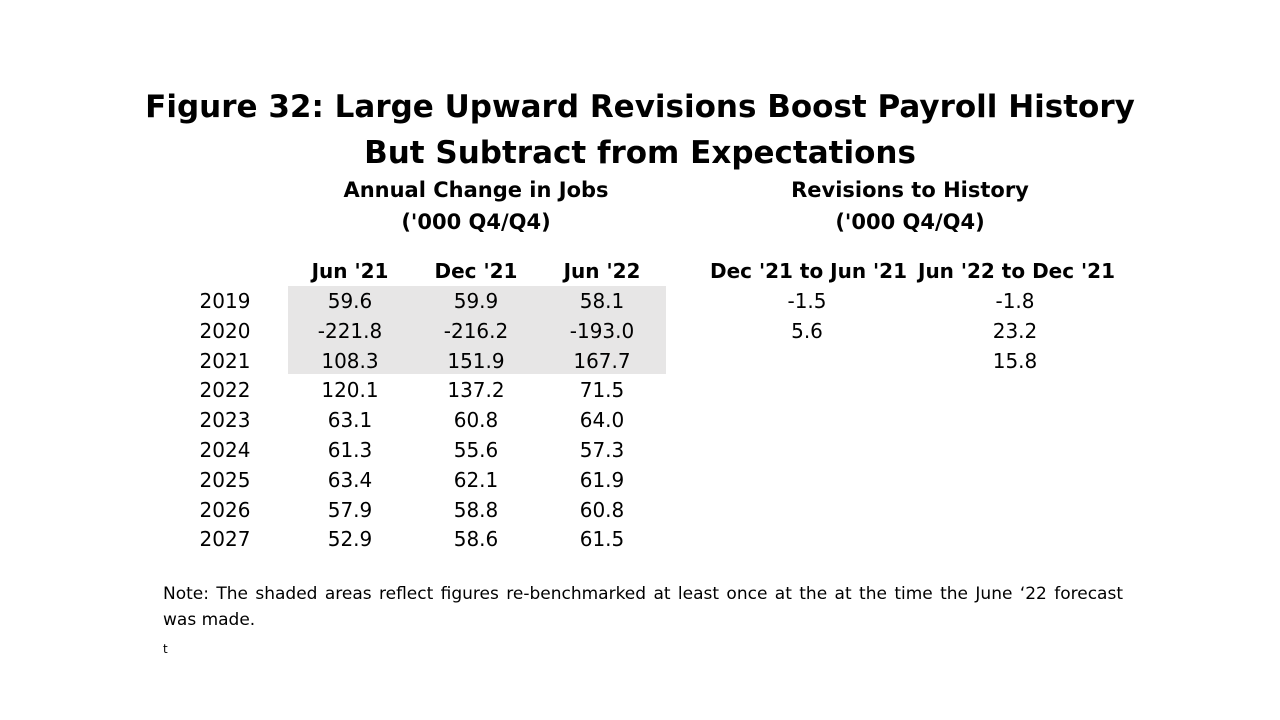 Image resolution: width=1280 pixels, height=720 pixels. What do you see at coordinates (807, 301) in the screenshot?
I see `revision-cell: -1.5` at bounding box center [807, 301].